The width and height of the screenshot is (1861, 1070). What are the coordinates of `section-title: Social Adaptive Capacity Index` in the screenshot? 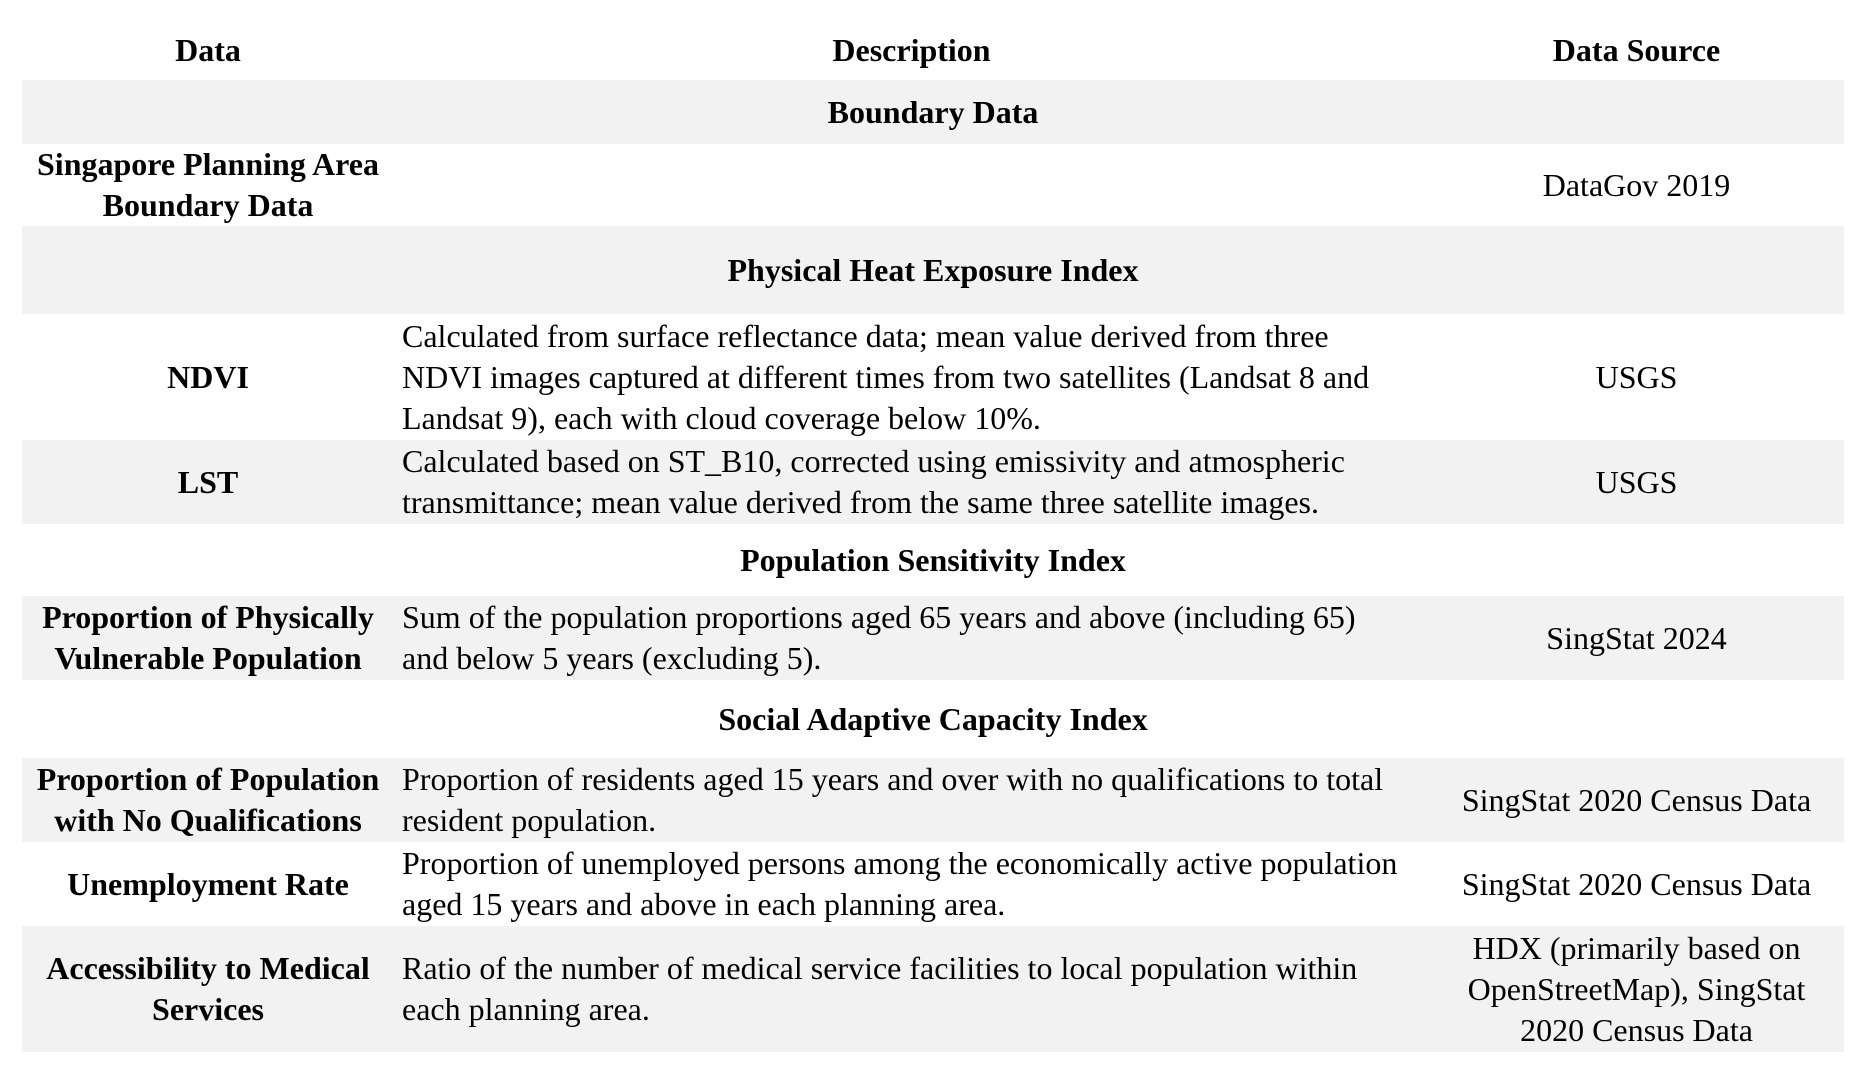 It's located at (933, 719).